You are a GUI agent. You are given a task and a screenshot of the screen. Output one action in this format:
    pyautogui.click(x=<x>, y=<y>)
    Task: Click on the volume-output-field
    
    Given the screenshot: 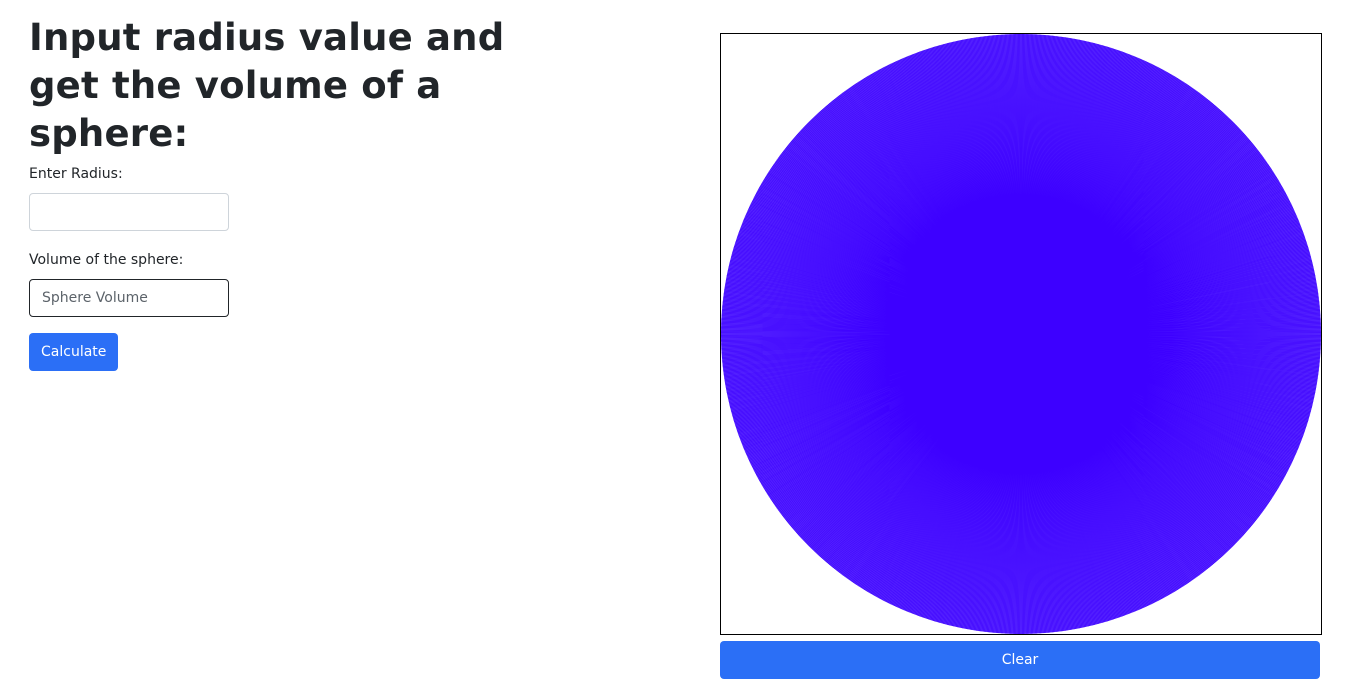 What is the action you would take?
    pyautogui.click(x=129, y=298)
    